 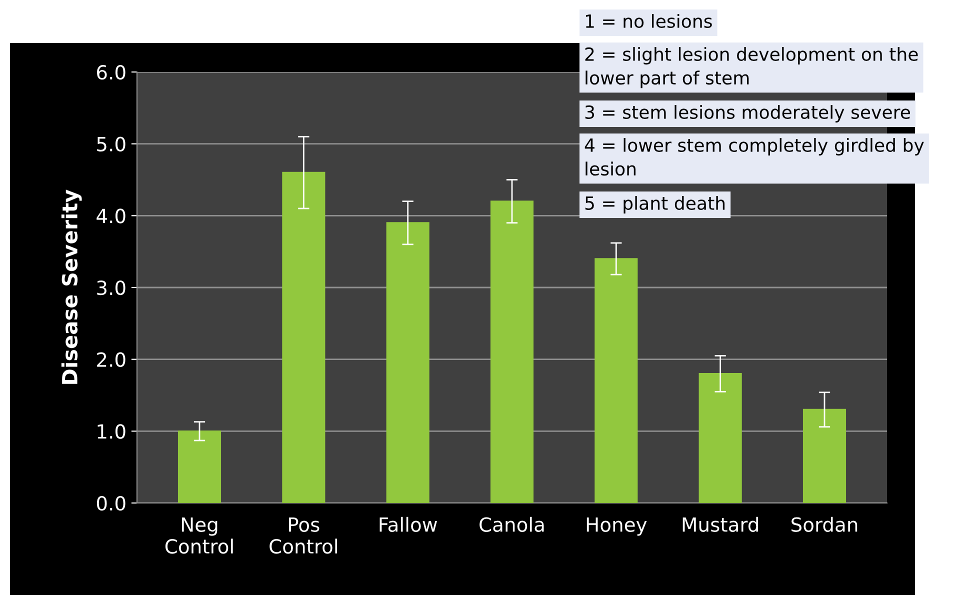 What do you see at coordinates (71, 287) in the screenshot?
I see `y-axis-title: Disease Severity` at bounding box center [71, 287].